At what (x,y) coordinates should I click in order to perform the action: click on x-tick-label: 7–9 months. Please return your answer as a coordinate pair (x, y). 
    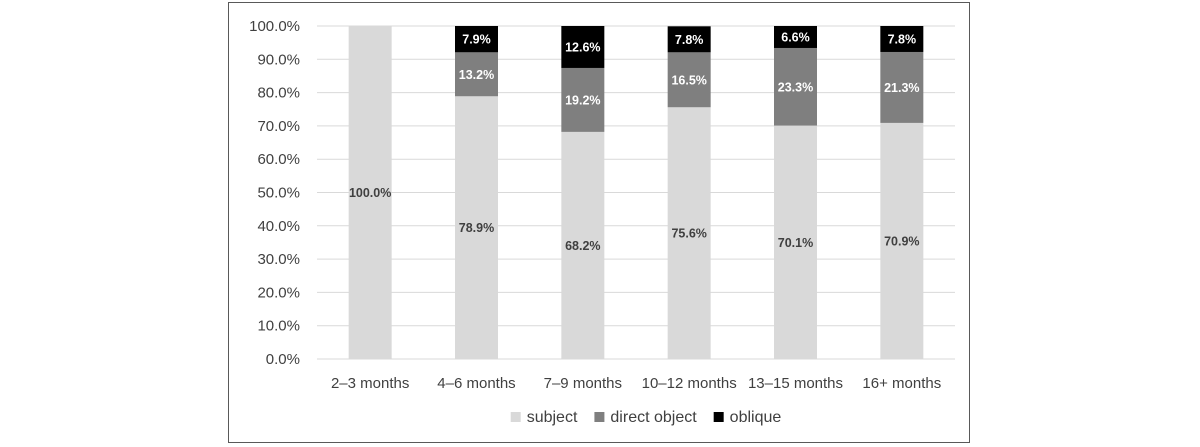
    Looking at the image, I should click on (583, 383).